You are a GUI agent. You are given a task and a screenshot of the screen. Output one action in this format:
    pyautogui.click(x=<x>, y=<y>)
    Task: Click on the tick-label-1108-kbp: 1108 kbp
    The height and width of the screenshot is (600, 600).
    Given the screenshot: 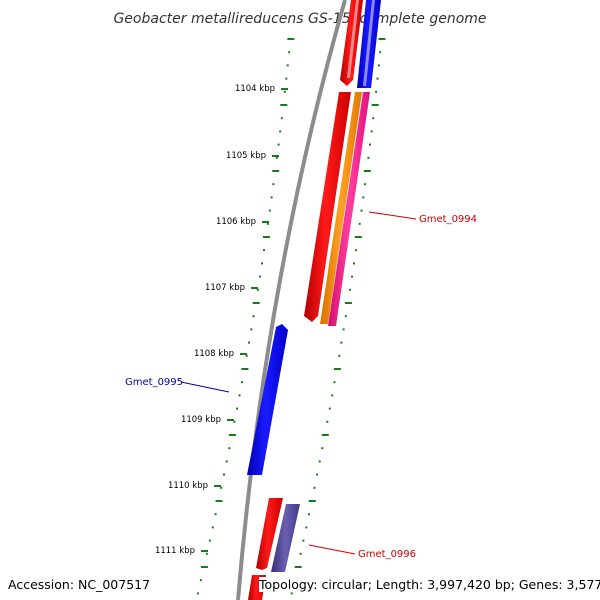 What is the action you would take?
    pyautogui.click(x=214, y=354)
    